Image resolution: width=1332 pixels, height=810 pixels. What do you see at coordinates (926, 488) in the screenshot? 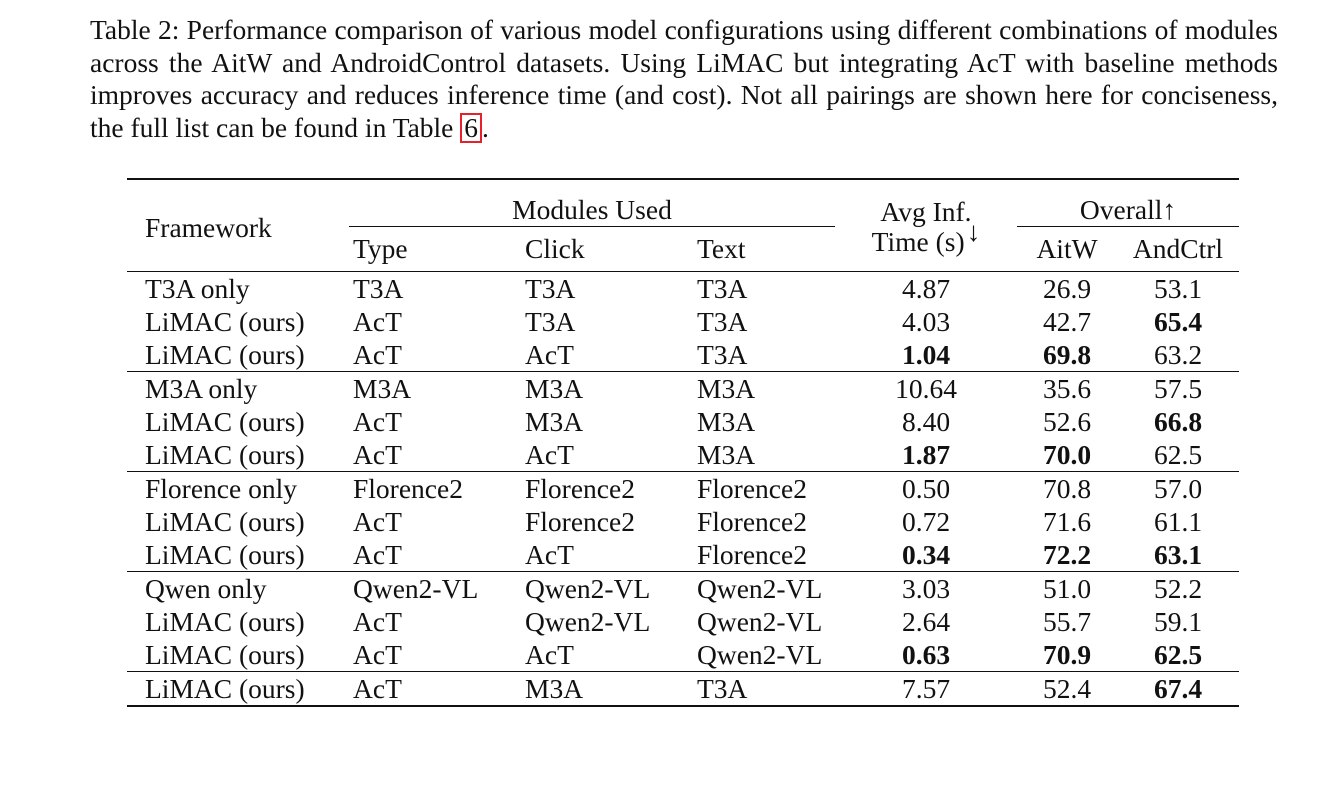
I see `cell-time: 0.50` at bounding box center [926, 488].